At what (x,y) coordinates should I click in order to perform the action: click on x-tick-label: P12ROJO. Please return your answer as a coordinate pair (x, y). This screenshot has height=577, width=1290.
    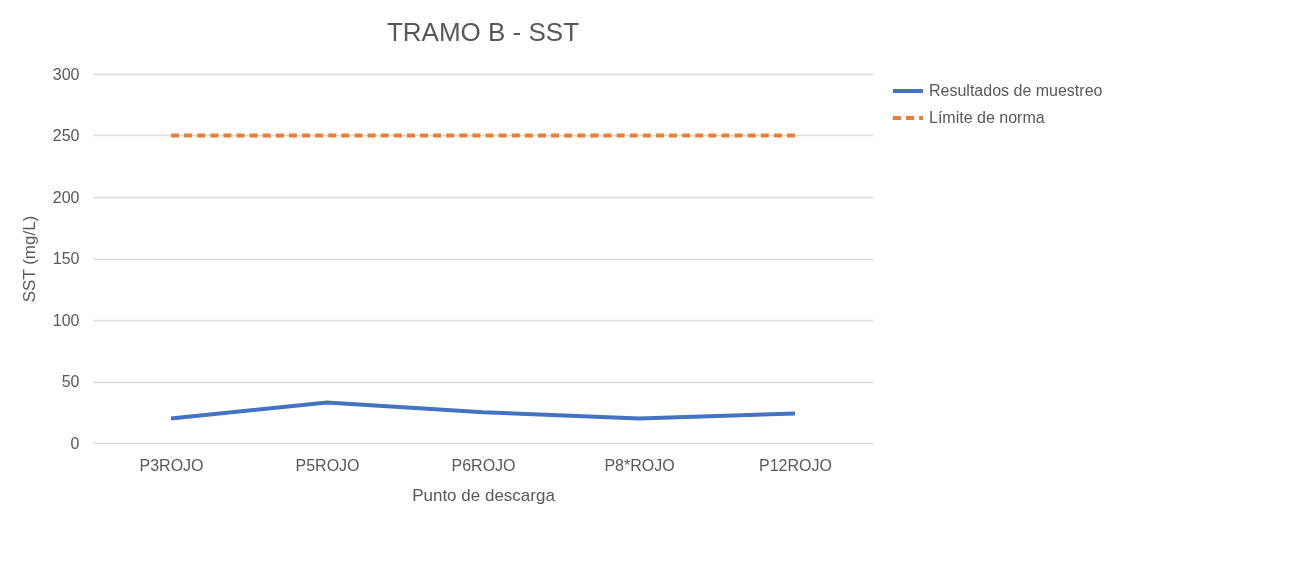
    Looking at the image, I should click on (795, 465).